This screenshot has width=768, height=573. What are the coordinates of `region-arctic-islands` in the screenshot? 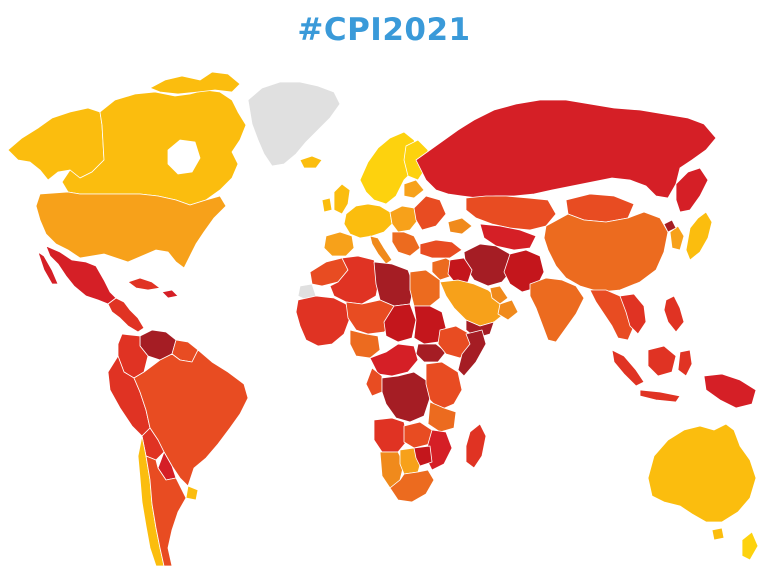 It's located at (195, 83).